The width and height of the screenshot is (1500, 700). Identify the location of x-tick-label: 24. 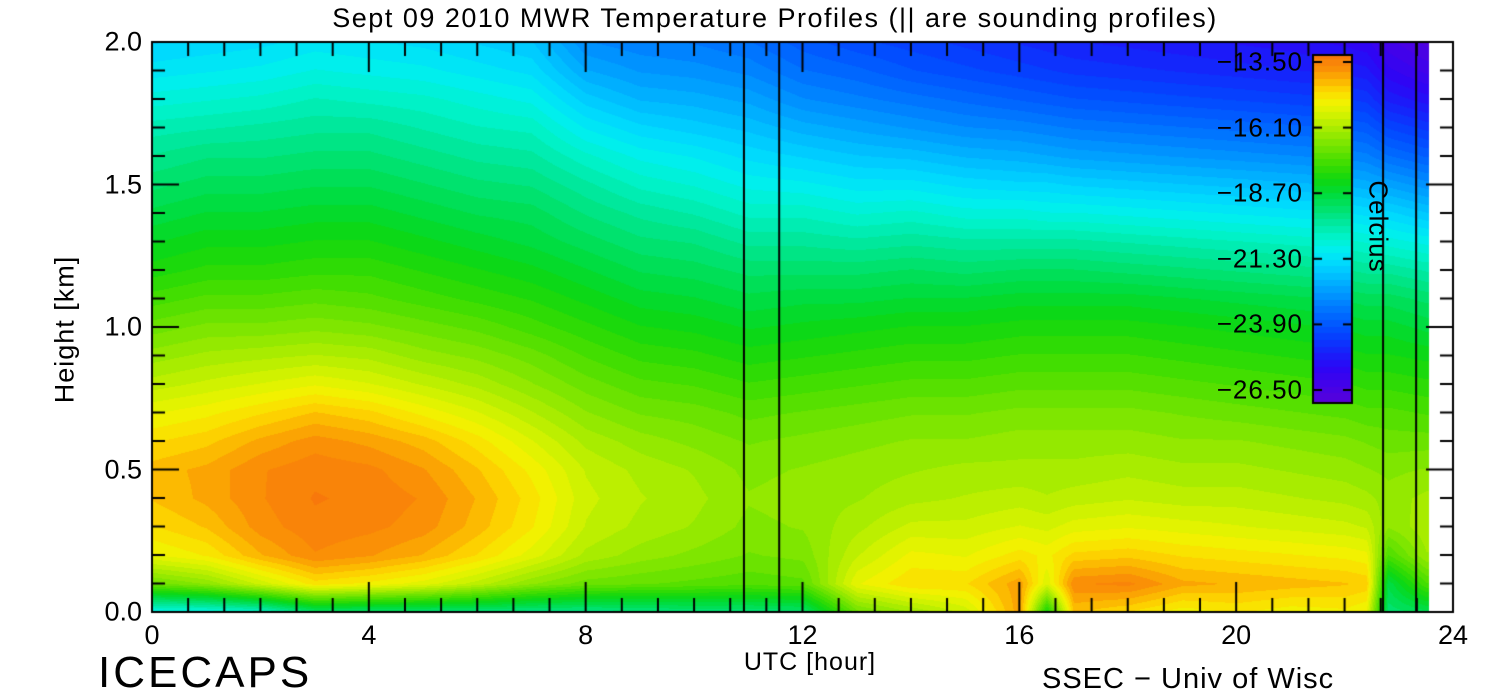
(1453, 635).